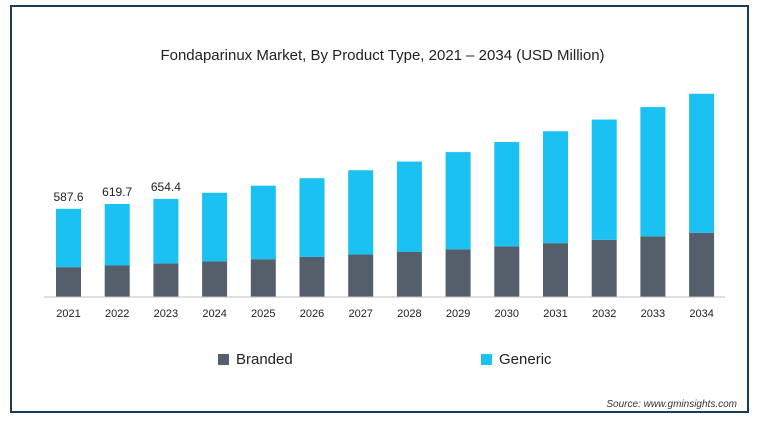  Describe the element at coordinates (312, 276) in the screenshot. I see `bar-branded-2026` at that location.